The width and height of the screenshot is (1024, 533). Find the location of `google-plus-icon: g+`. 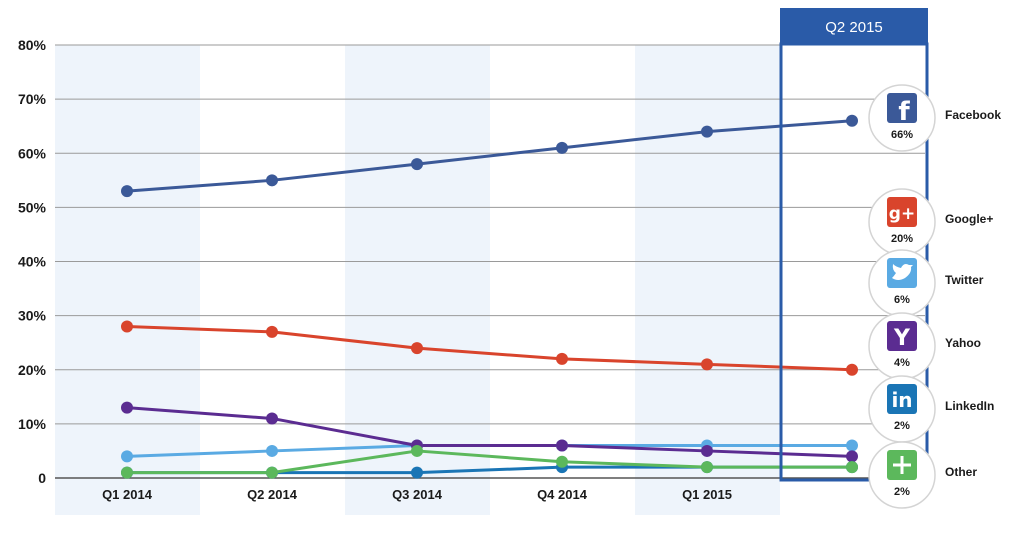

google-plus-icon: g+ is located at coordinates (902, 212).